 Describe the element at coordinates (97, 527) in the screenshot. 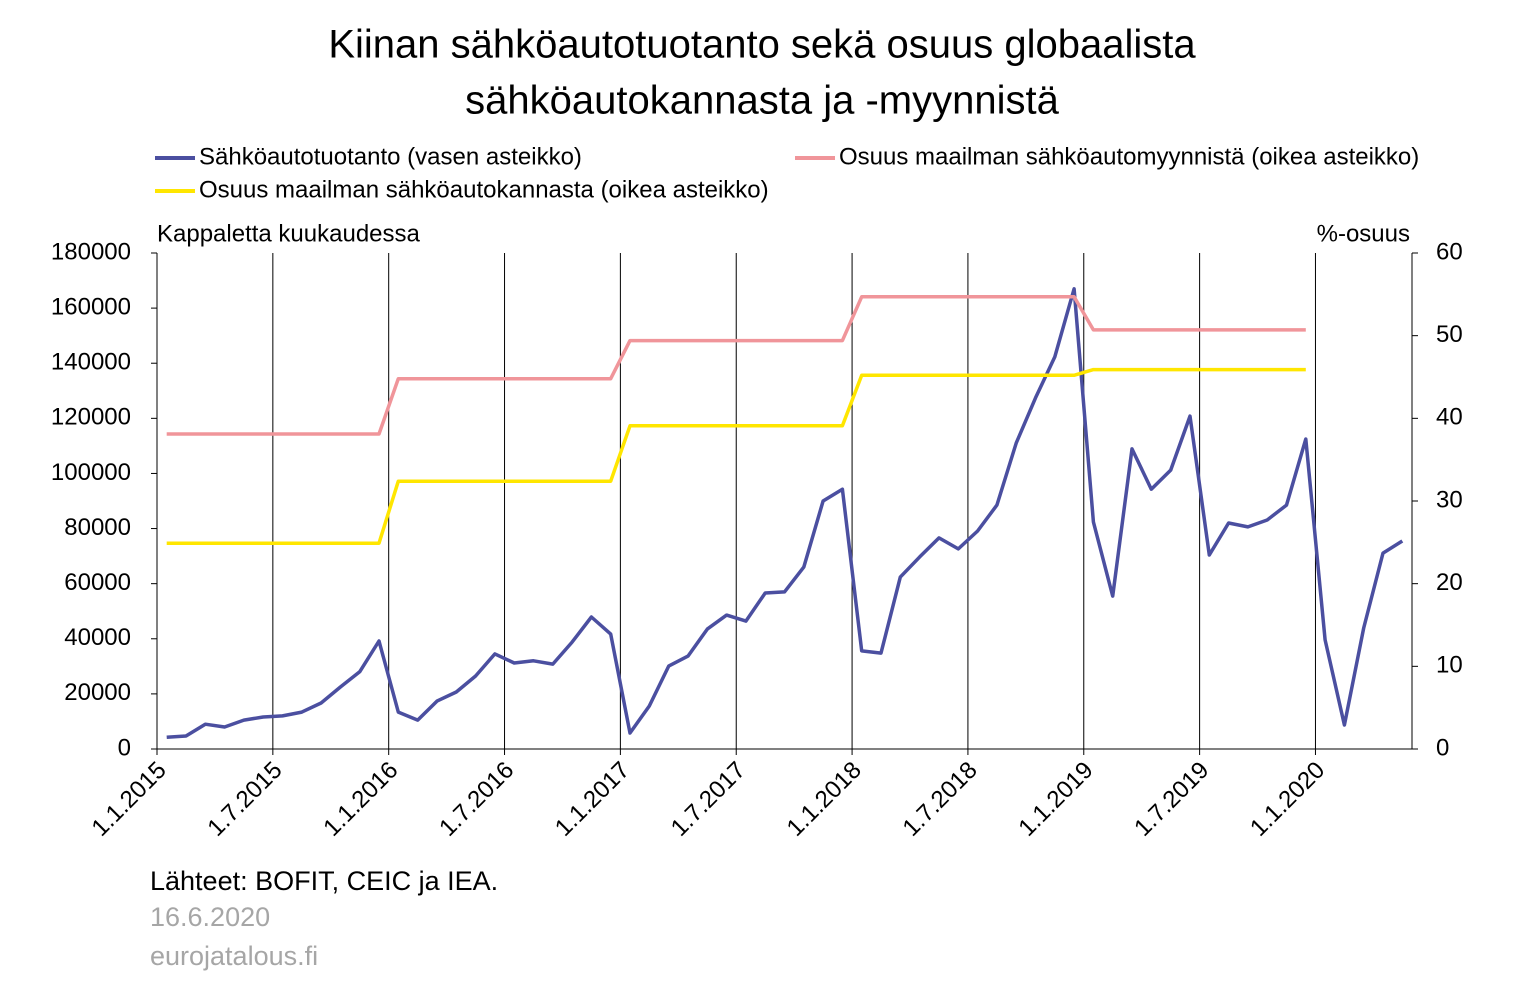

I see `y-tick-label: 80000` at that location.